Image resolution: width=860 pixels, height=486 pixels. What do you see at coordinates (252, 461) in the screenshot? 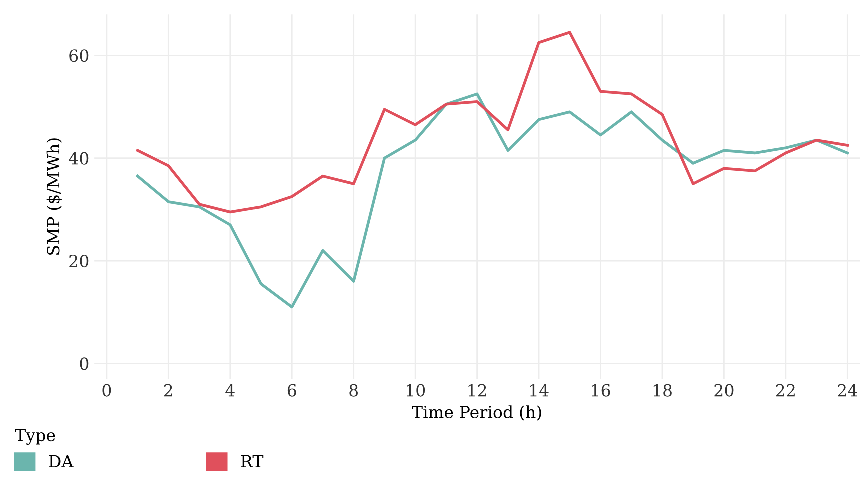
I see `legend-label: RT` at bounding box center [252, 461].